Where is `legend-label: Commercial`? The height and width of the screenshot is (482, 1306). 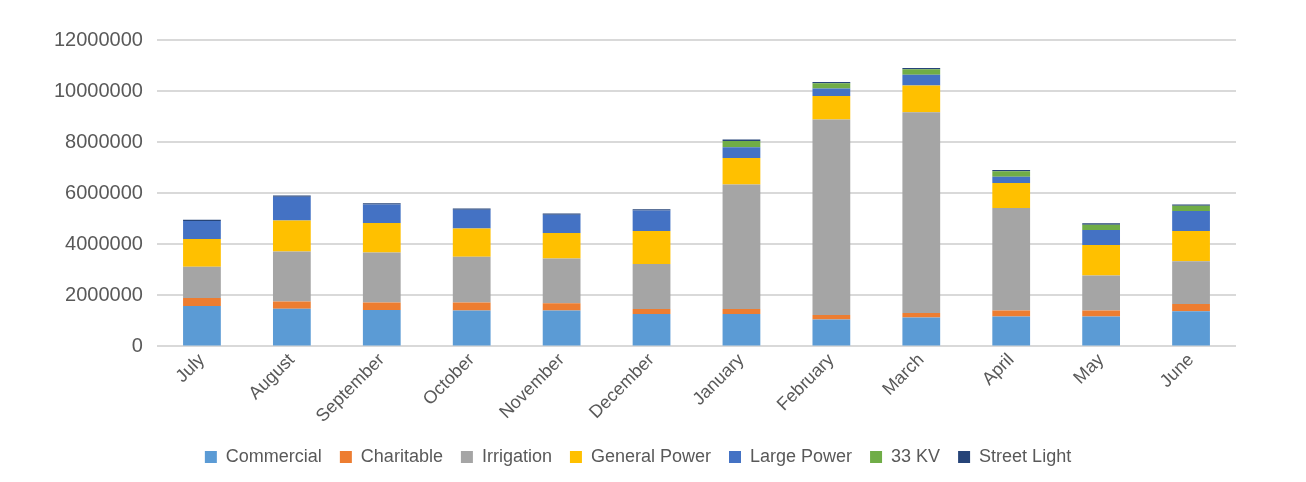 legend-label: Commercial is located at coordinates (273, 455).